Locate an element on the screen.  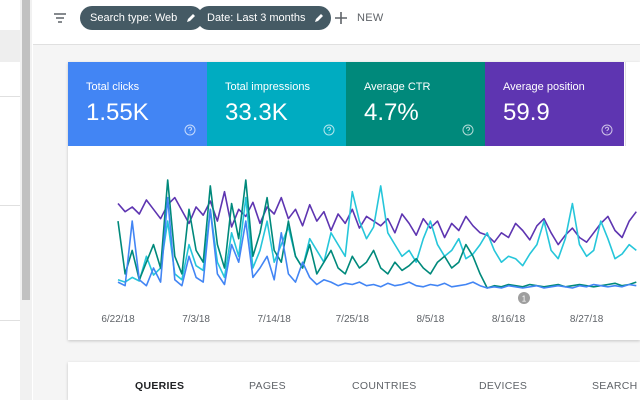
annotation-marker is located at coordinates (524, 298).